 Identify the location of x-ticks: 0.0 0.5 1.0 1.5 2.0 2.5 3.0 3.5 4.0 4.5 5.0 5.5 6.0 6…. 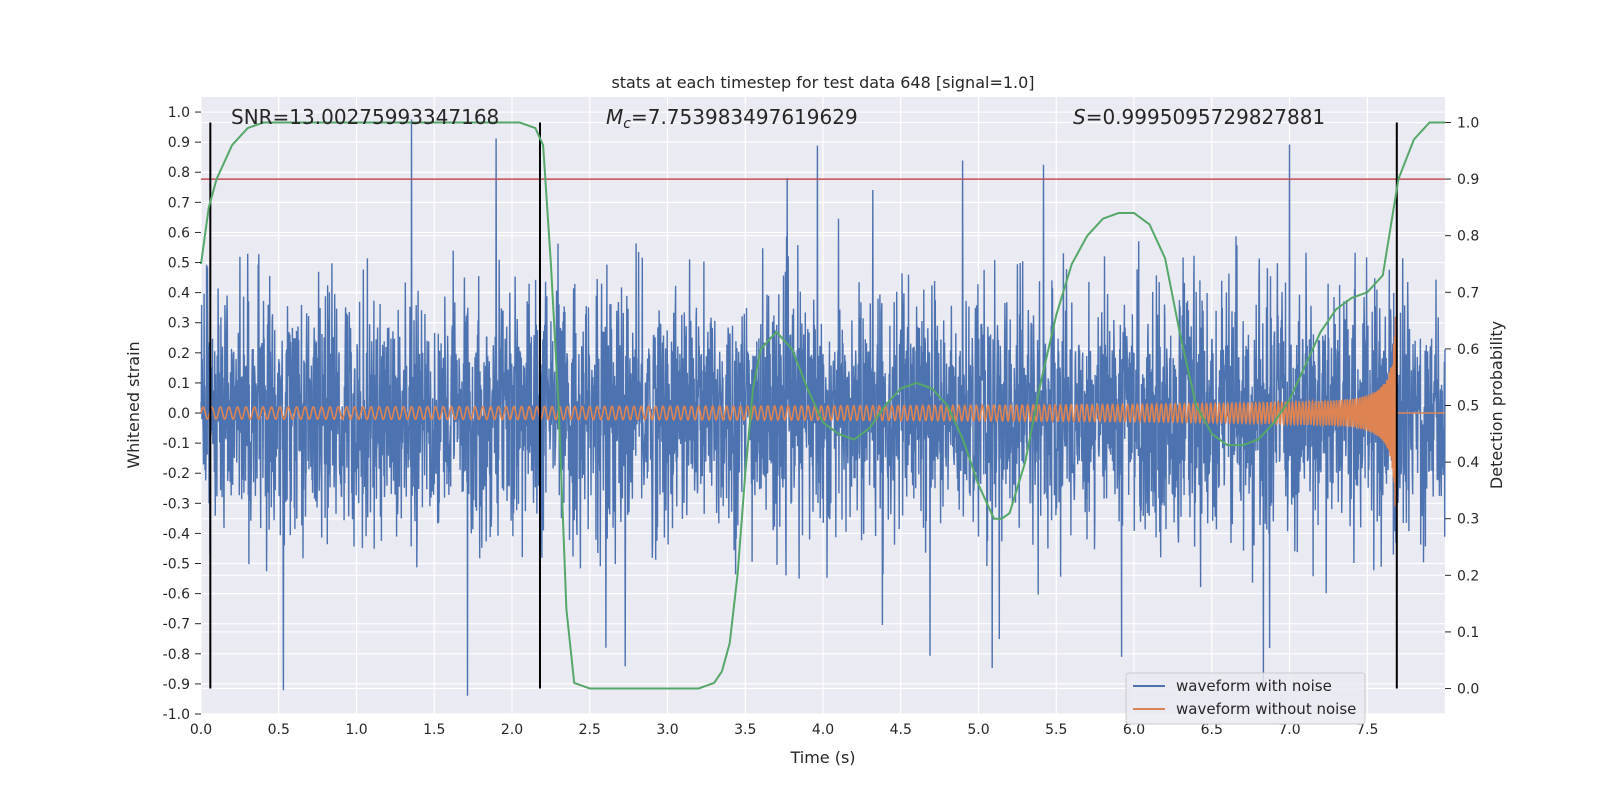
(784, 730).